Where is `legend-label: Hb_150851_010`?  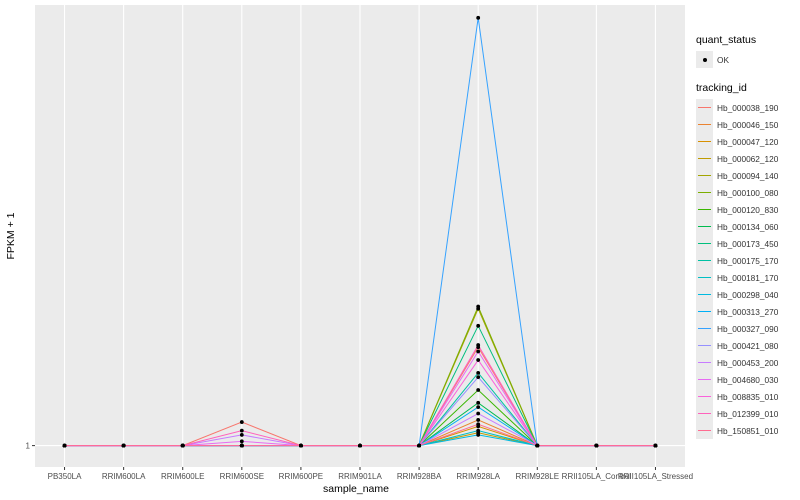 legend-label: Hb_150851_010 is located at coordinates (748, 430).